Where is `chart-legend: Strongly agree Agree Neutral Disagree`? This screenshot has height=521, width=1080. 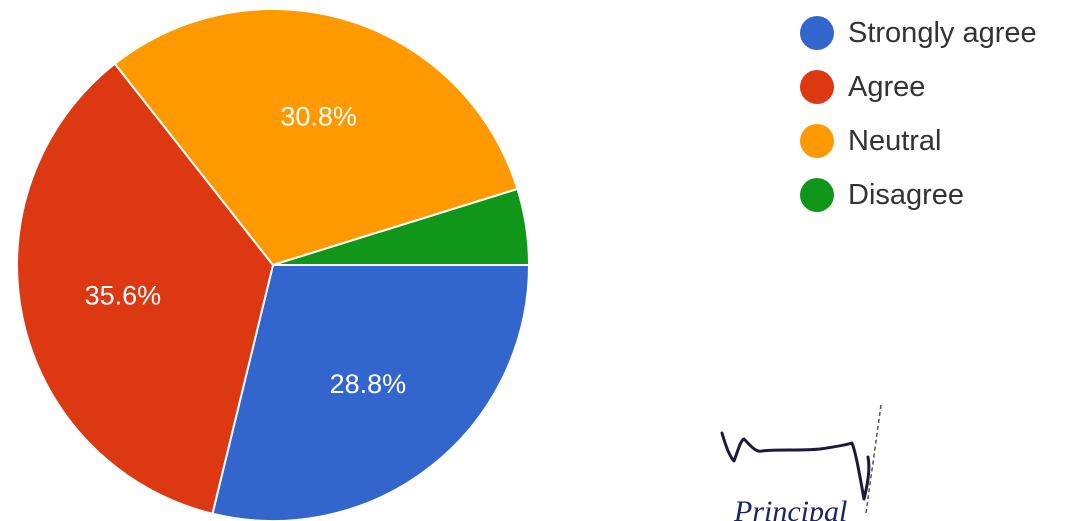
chart-legend: Strongly agree Agree Neutral Disagree is located at coordinates (918, 114).